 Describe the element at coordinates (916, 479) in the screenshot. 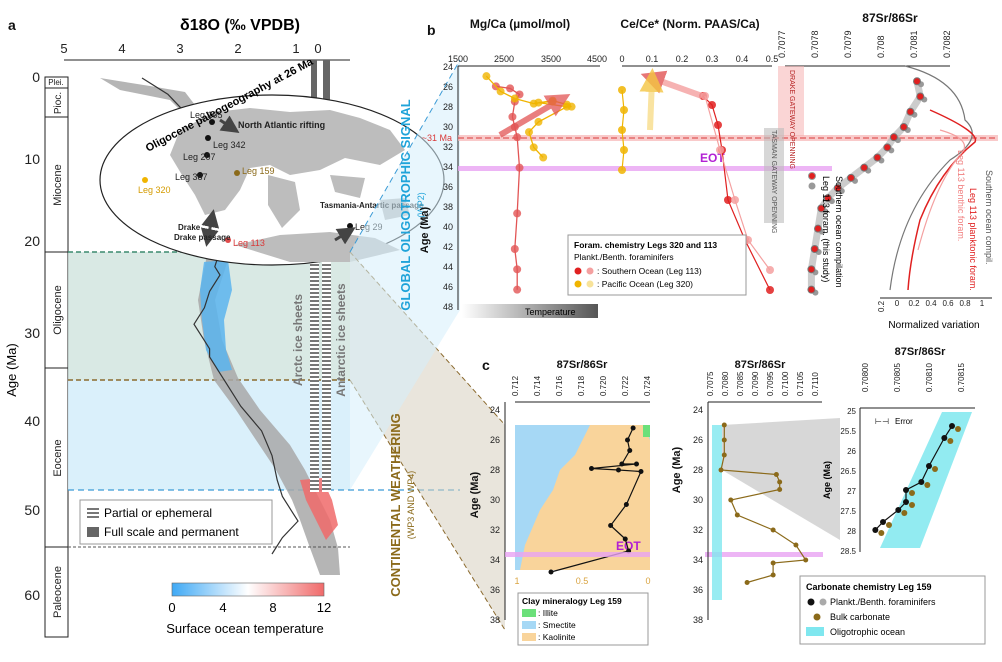

I see `zoom-series` at that location.